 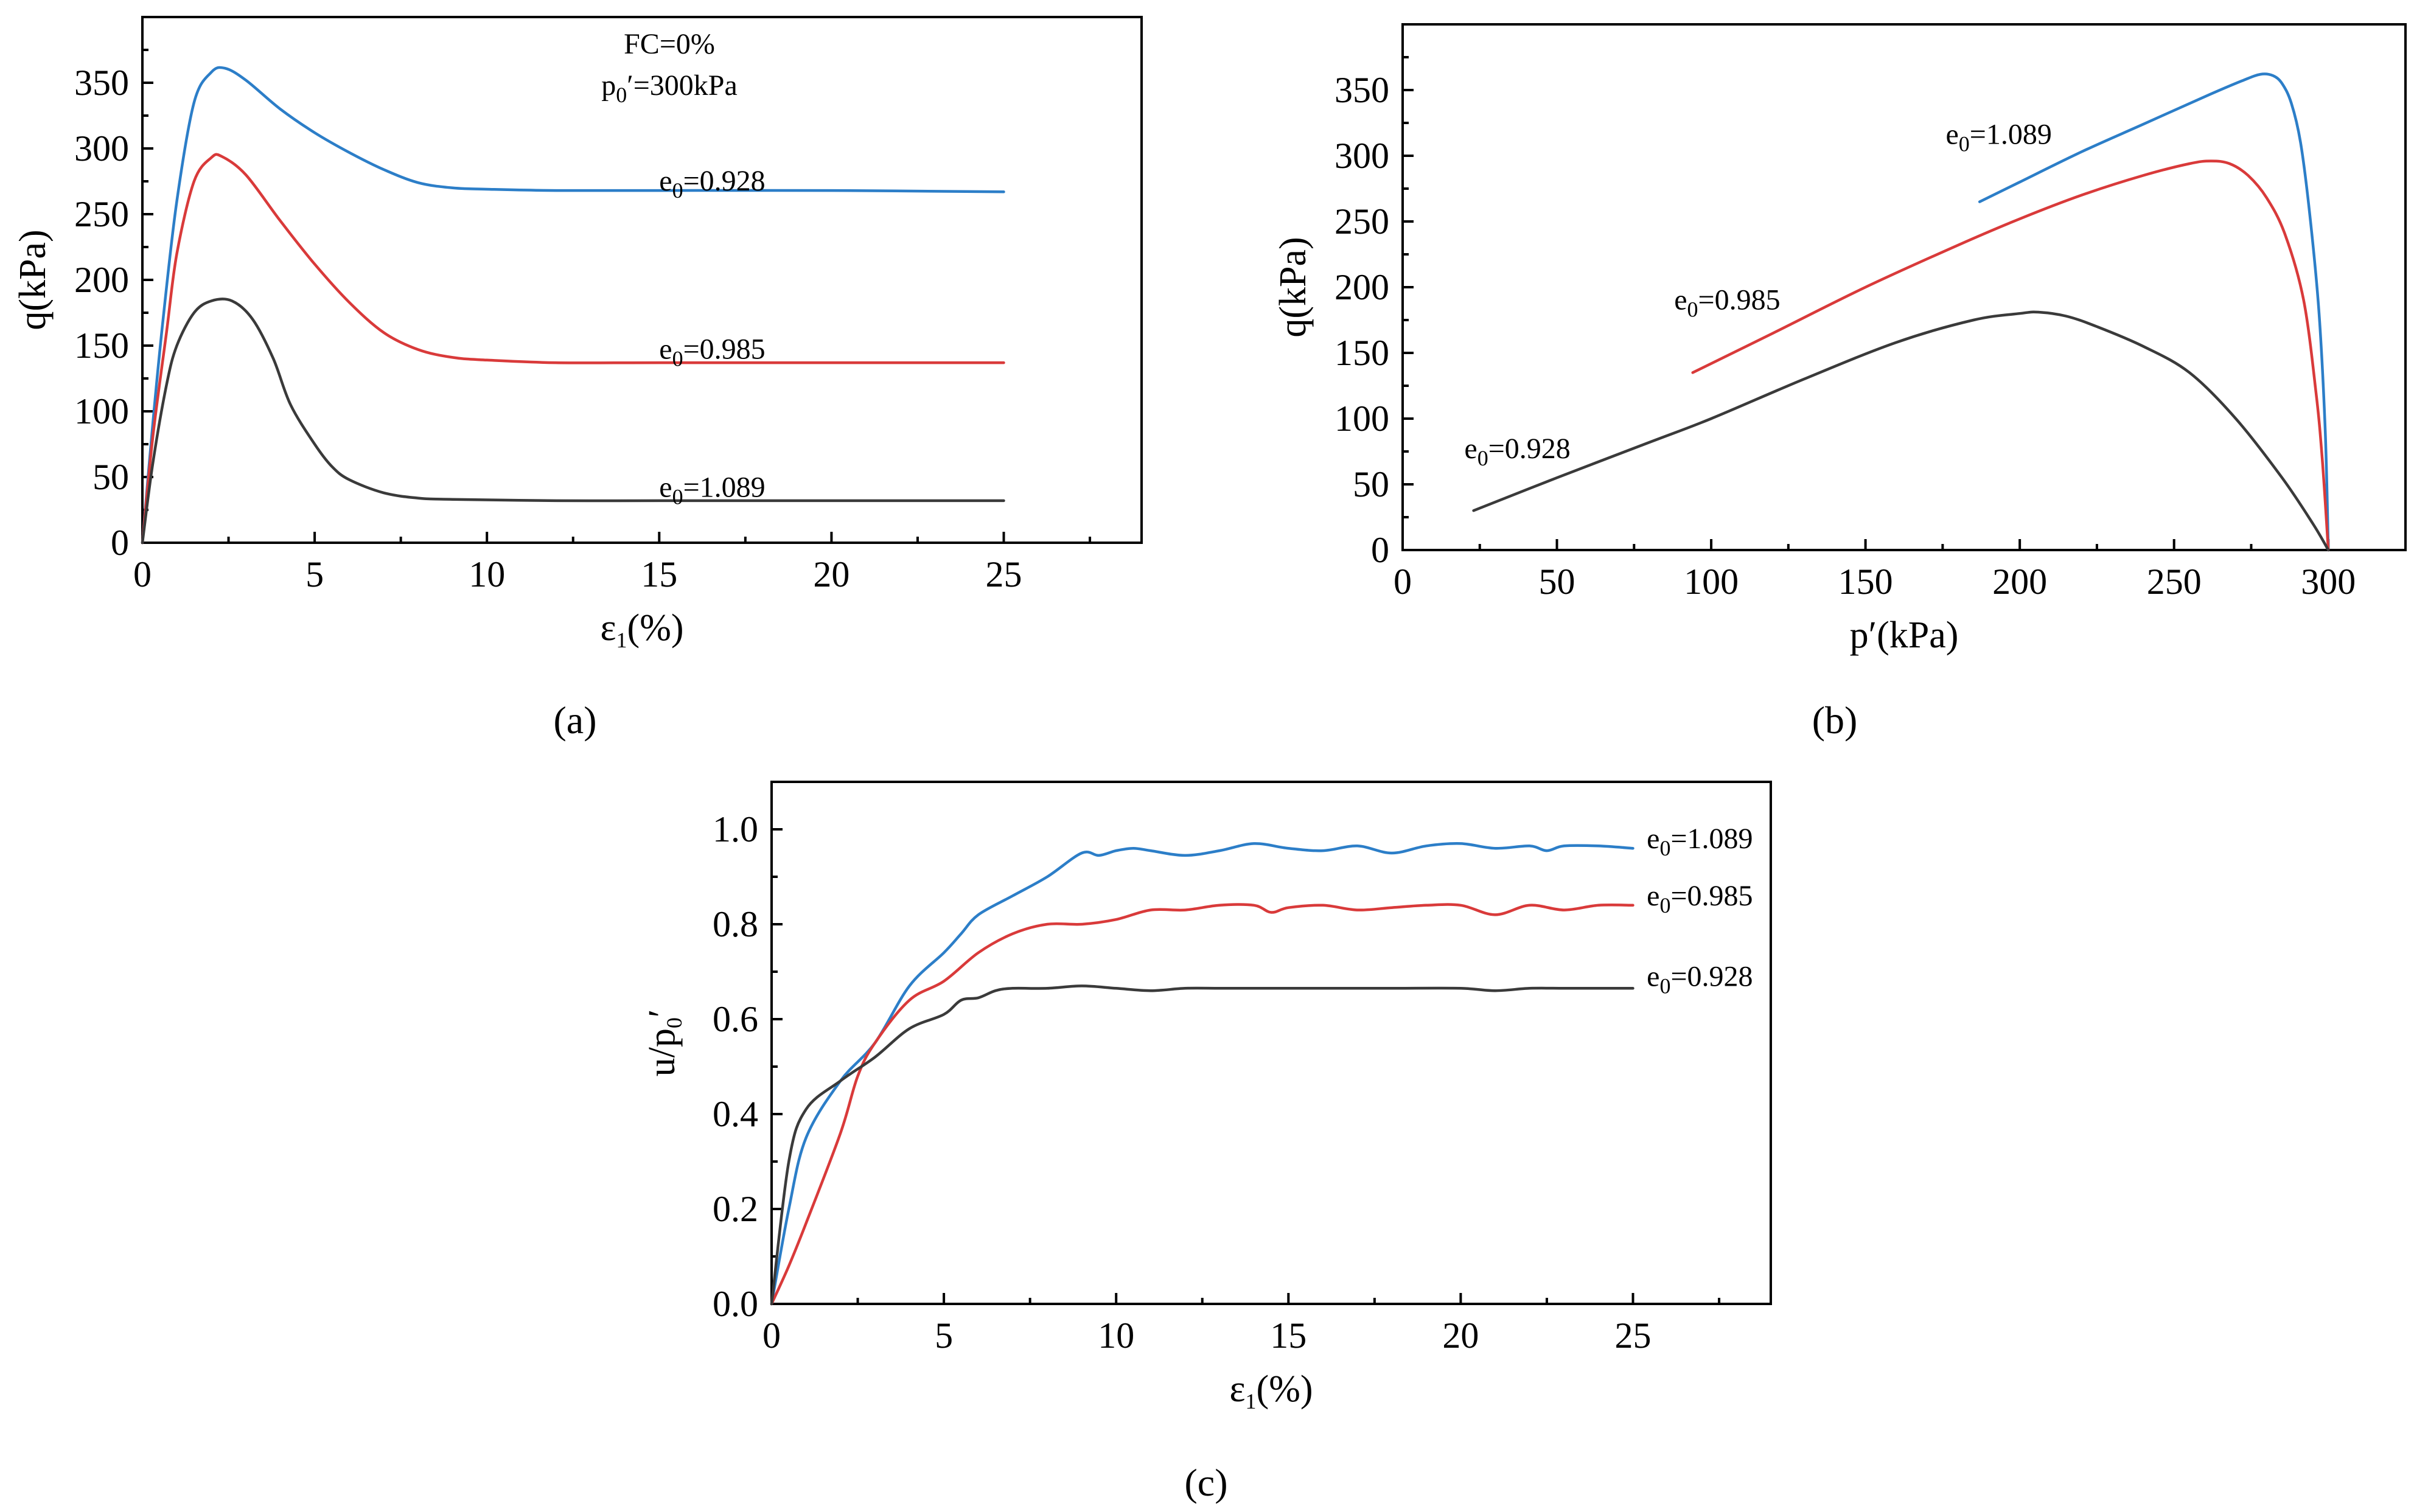 What do you see at coordinates (669, 44) in the screenshot?
I see `condition-label: FC=0%` at bounding box center [669, 44].